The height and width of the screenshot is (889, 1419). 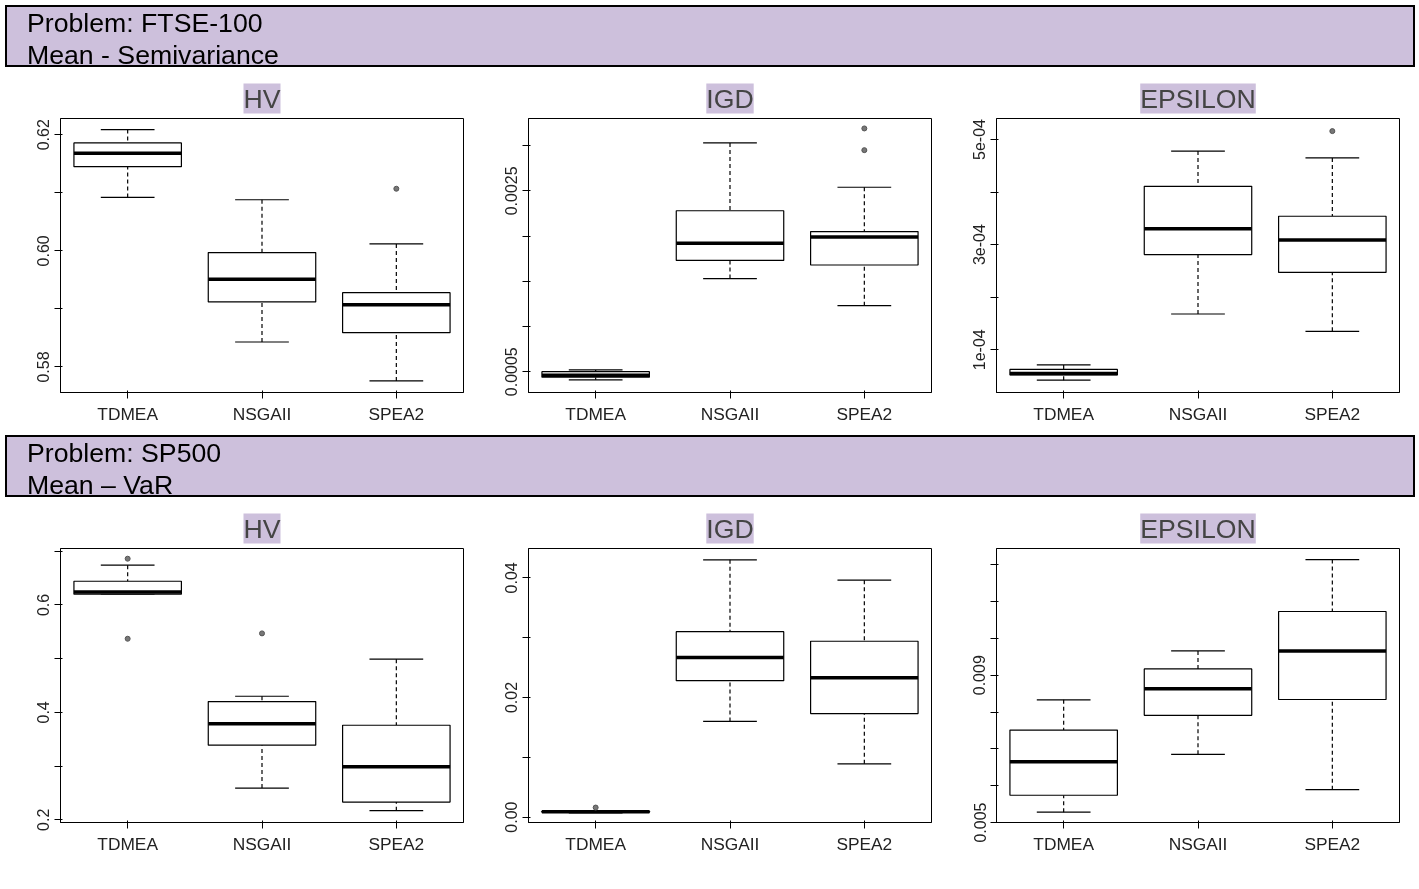 What do you see at coordinates (44, 251) in the screenshot?
I see `y-tick-label: 0.60` at bounding box center [44, 251].